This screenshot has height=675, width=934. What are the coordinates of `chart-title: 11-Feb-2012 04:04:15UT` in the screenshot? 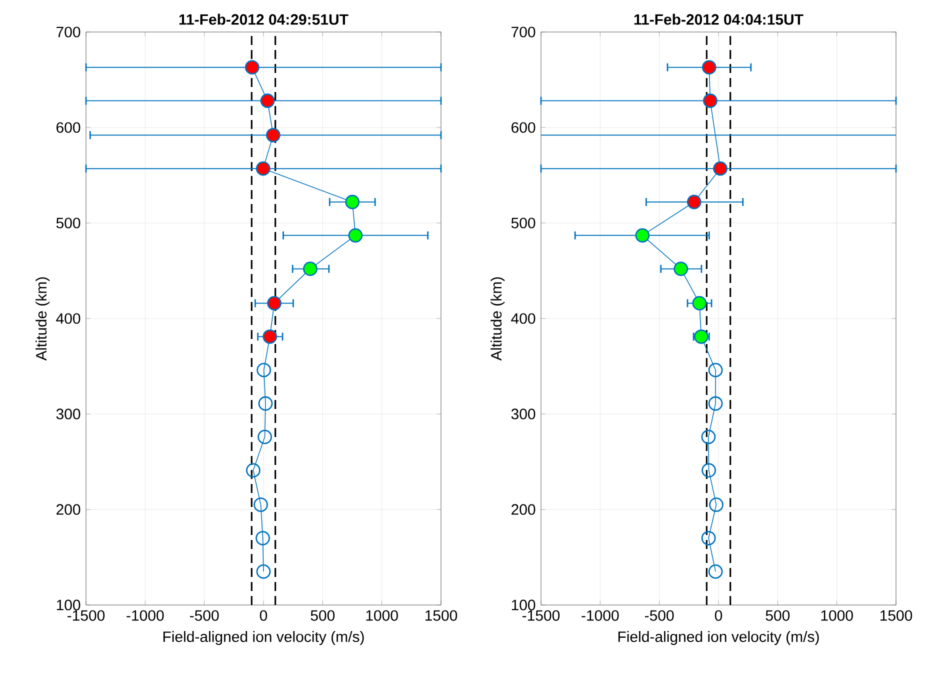 It's located at (719, 19).